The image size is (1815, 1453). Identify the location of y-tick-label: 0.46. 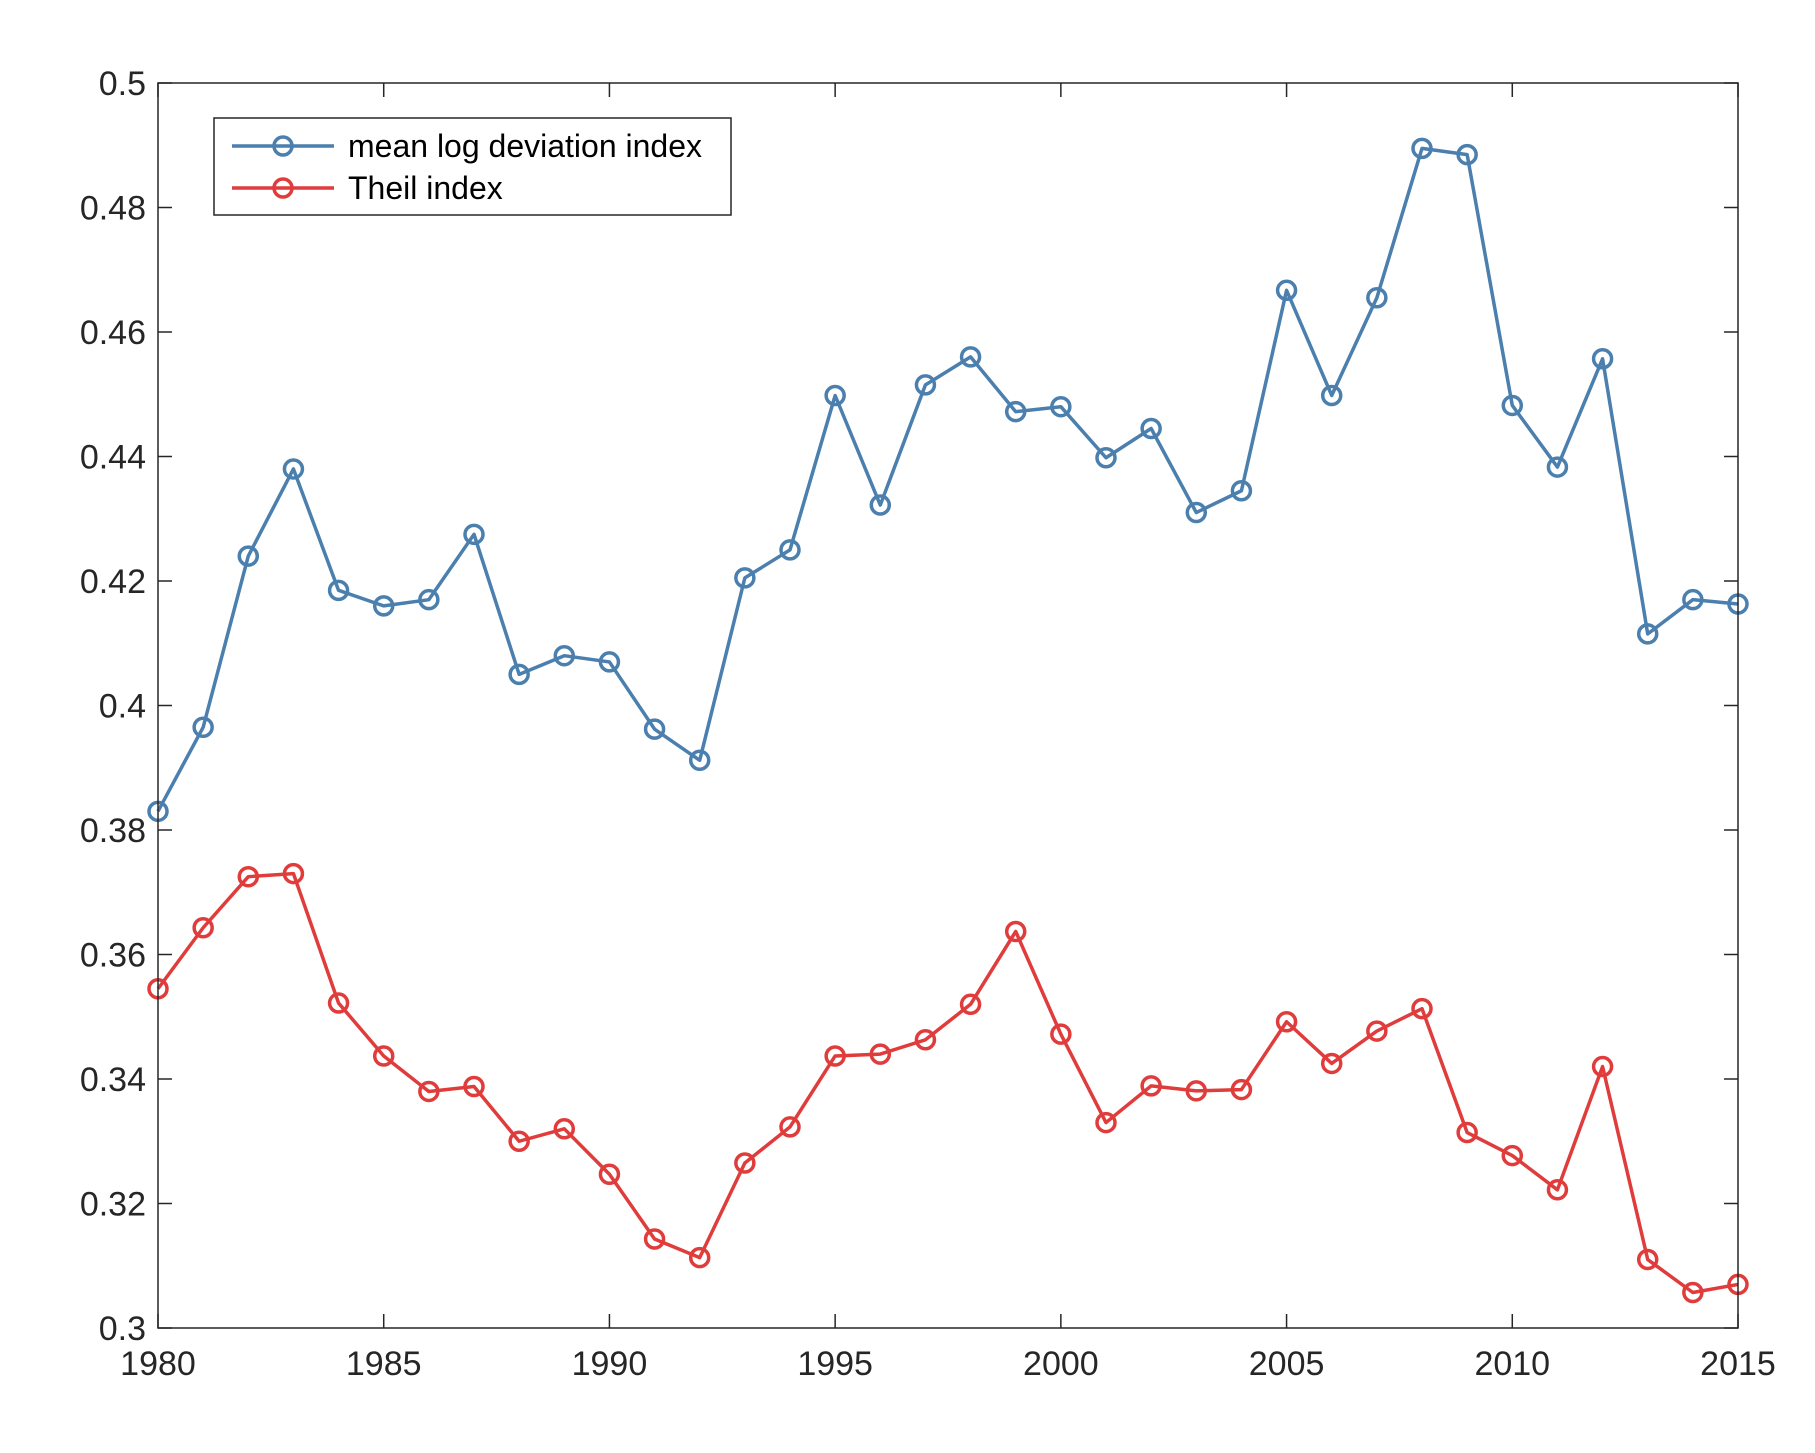
(113, 333).